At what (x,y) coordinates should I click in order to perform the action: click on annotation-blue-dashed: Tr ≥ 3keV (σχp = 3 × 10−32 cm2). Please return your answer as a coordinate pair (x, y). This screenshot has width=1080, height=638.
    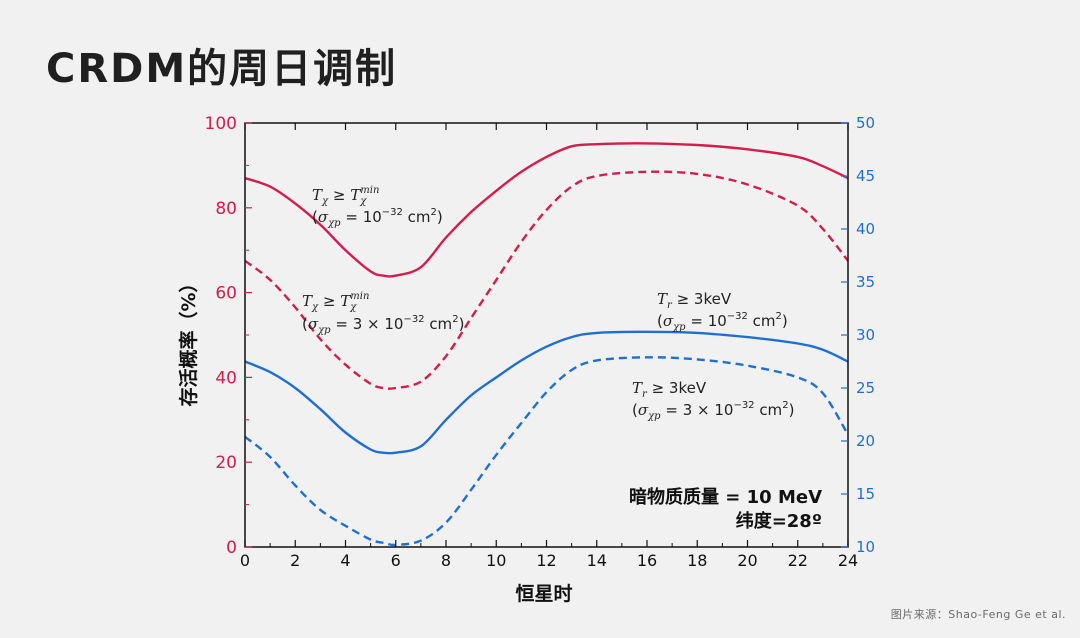
    Looking at the image, I should click on (713, 400).